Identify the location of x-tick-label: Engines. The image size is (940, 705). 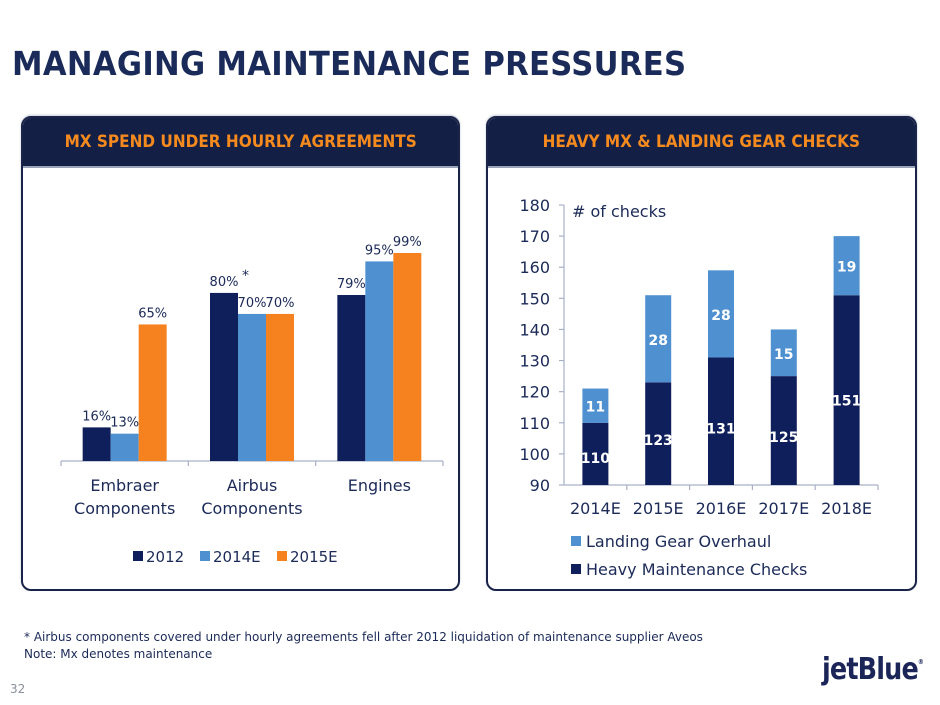
(379, 485).